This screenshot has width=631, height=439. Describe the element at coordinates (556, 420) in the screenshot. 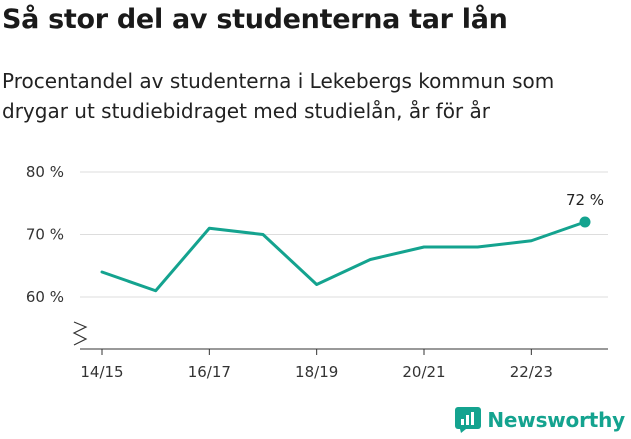

I see `brand-name: Newsworthy` at that location.